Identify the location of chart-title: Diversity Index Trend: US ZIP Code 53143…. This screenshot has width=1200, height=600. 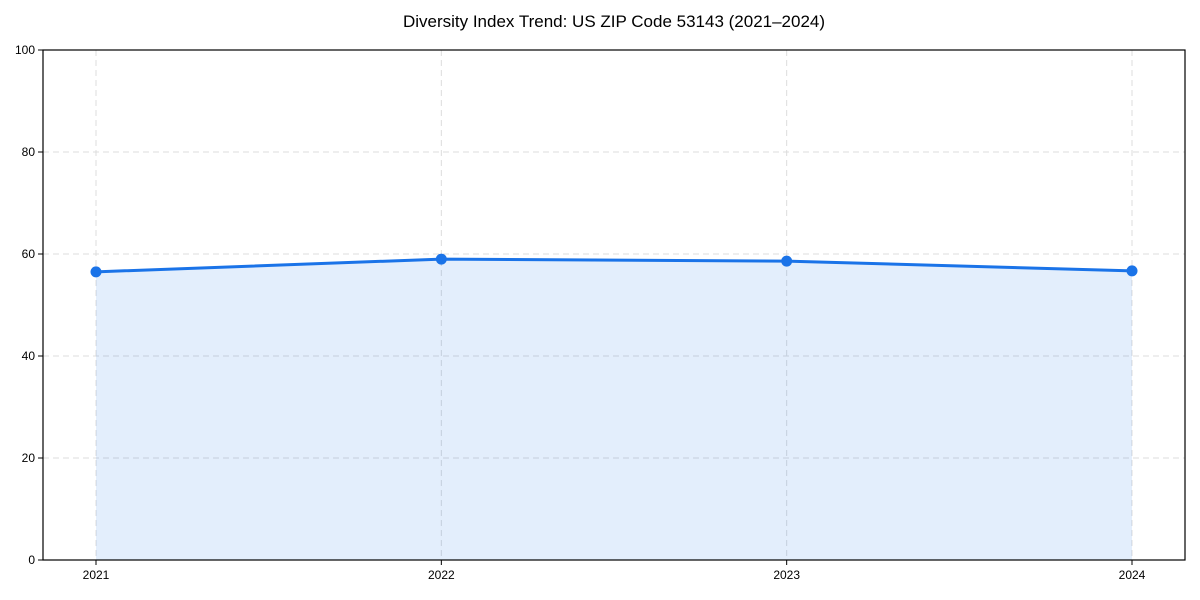
(614, 21).